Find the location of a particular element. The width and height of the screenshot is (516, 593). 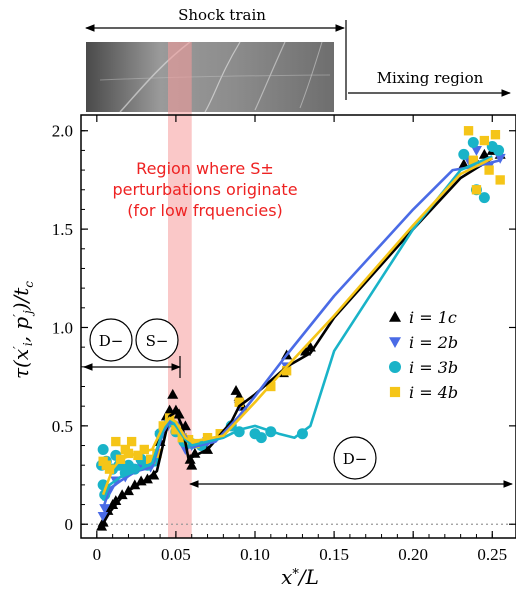

legend: i = 1c i = 2b i = 3b i = 4b is located at coordinates (423, 355).